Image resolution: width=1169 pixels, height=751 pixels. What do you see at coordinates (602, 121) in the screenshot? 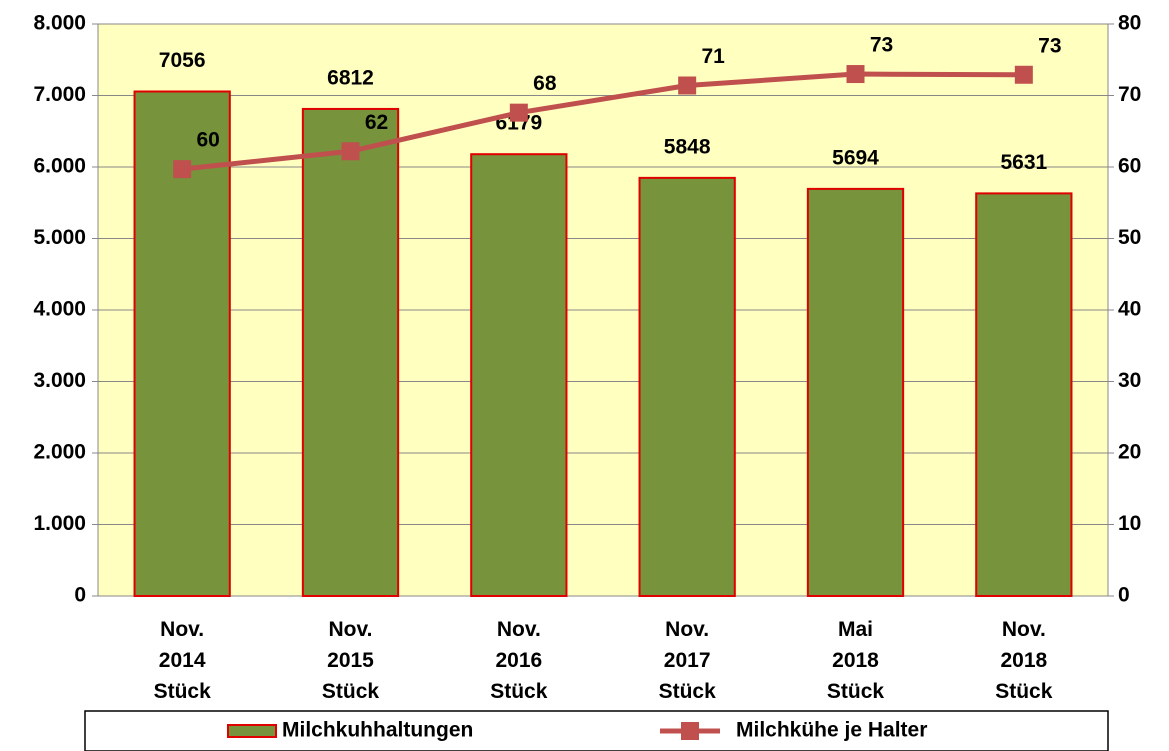
I see `line` at bounding box center [602, 121].